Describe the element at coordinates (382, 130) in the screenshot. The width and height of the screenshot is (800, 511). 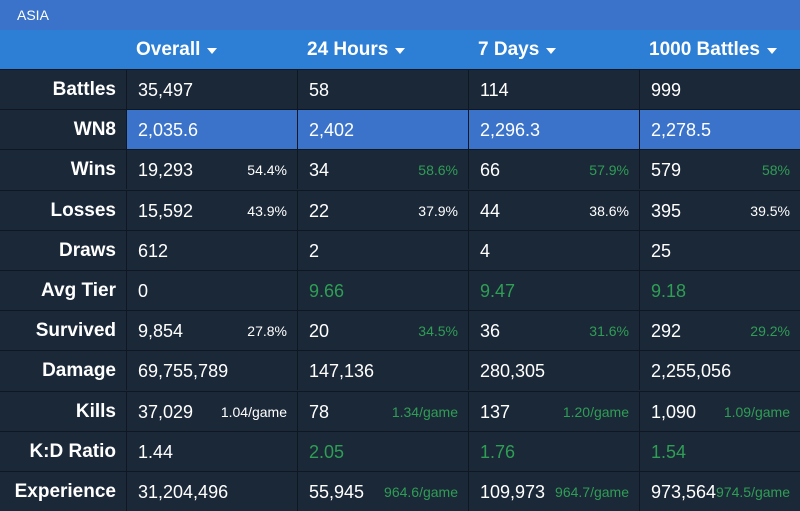
I see `stat-cell: 2,402` at that location.